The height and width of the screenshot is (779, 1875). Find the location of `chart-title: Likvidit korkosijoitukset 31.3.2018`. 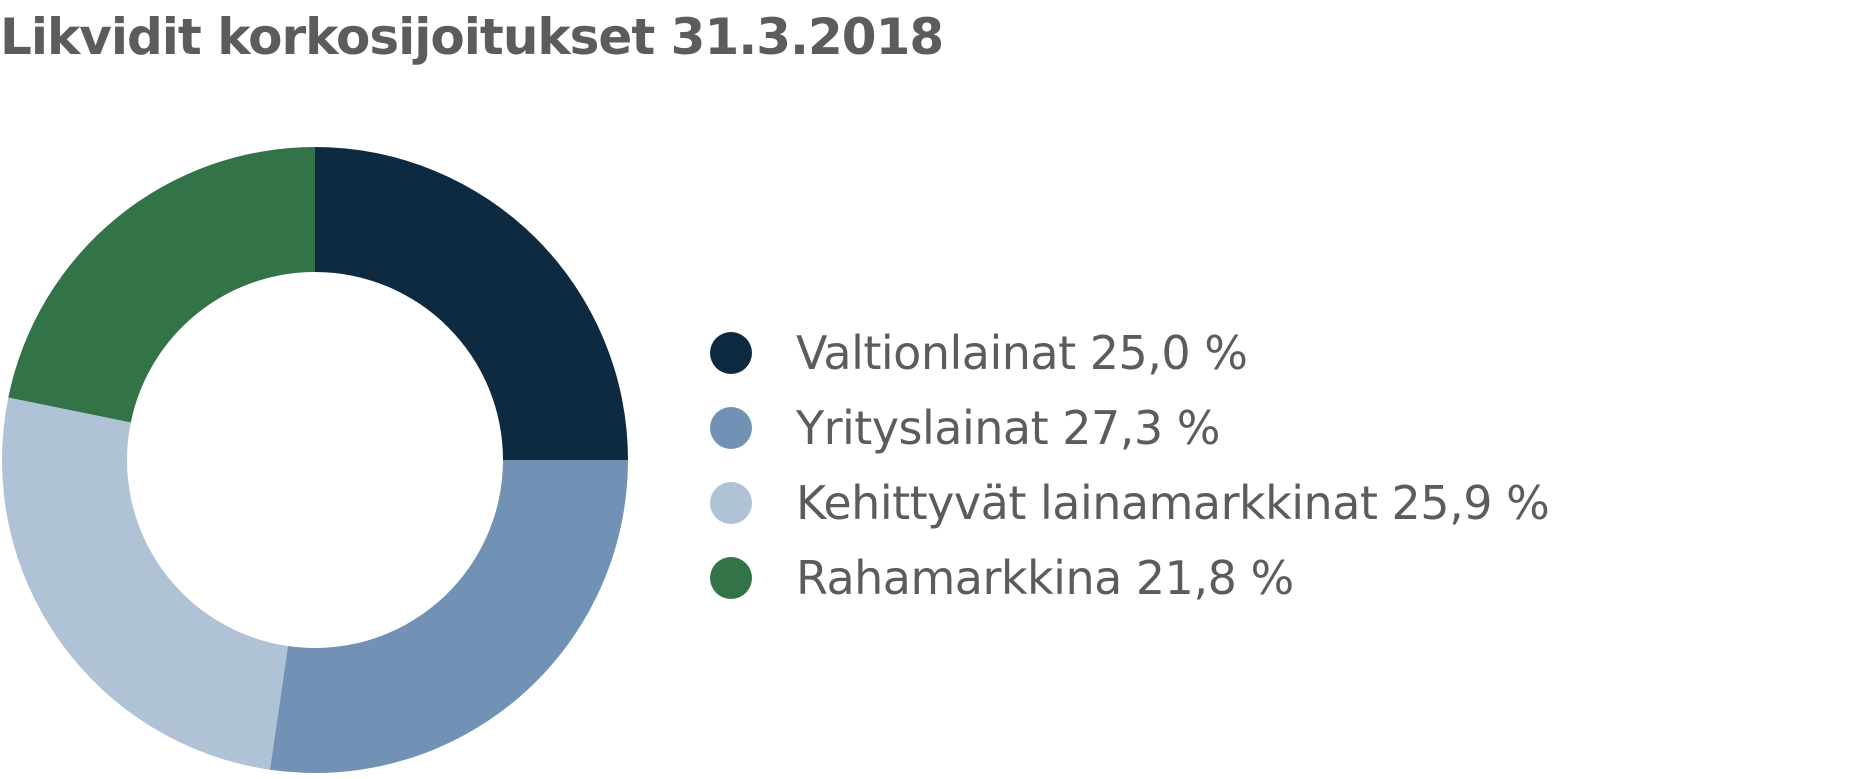

chart-title: Likvidit korkosijoitukset 31.3.2018 is located at coordinates (472, 37).